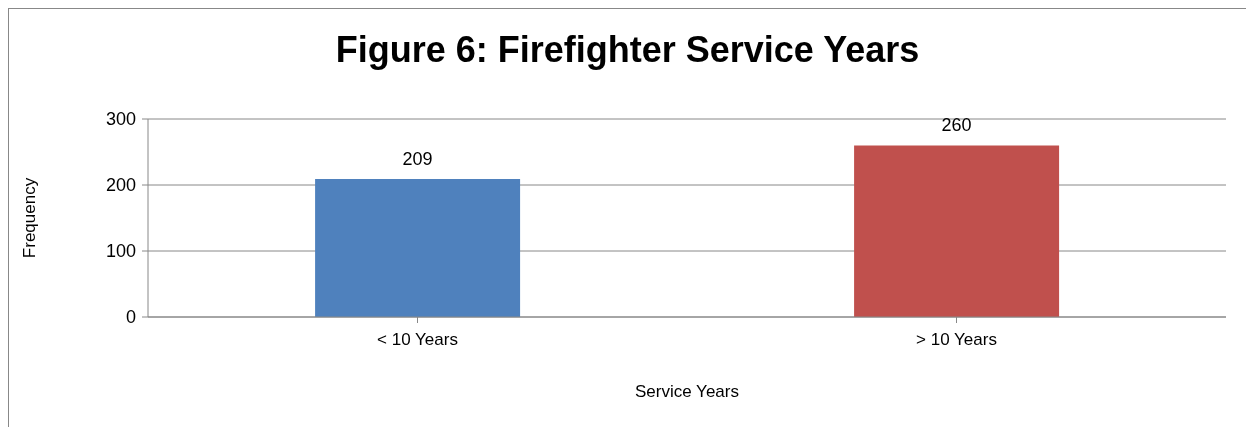  What do you see at coordinates (120, 251) in the screenshot?
I see `y-tick-label: 100` at bounding box center [120, 251].